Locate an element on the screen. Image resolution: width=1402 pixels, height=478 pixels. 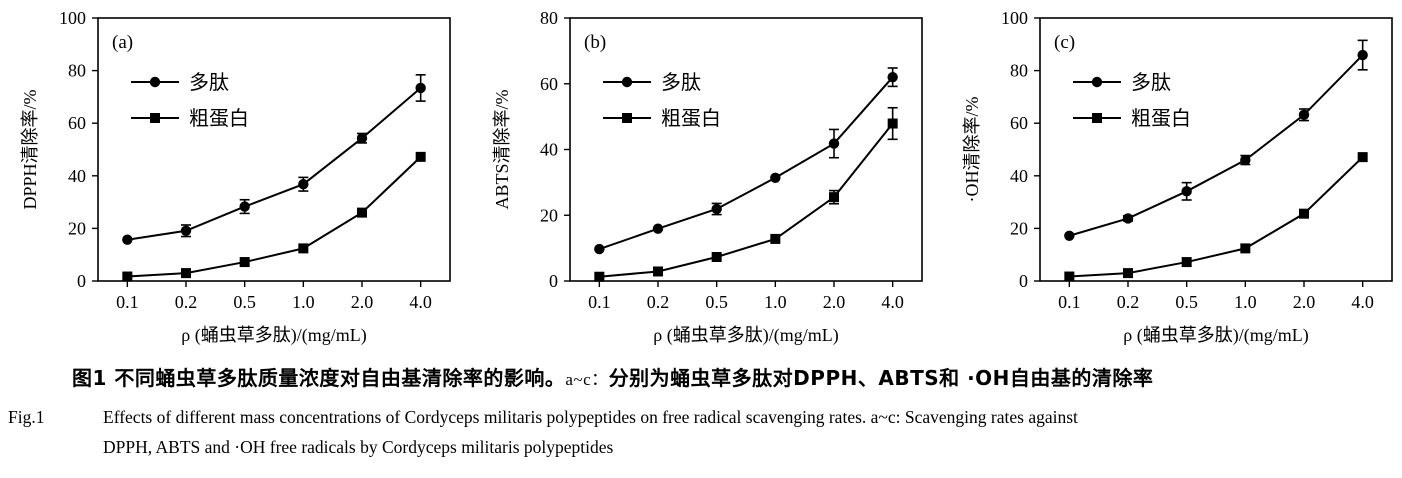
chart3-y-tick-label: 0 is located at coordinates (1023, 281).